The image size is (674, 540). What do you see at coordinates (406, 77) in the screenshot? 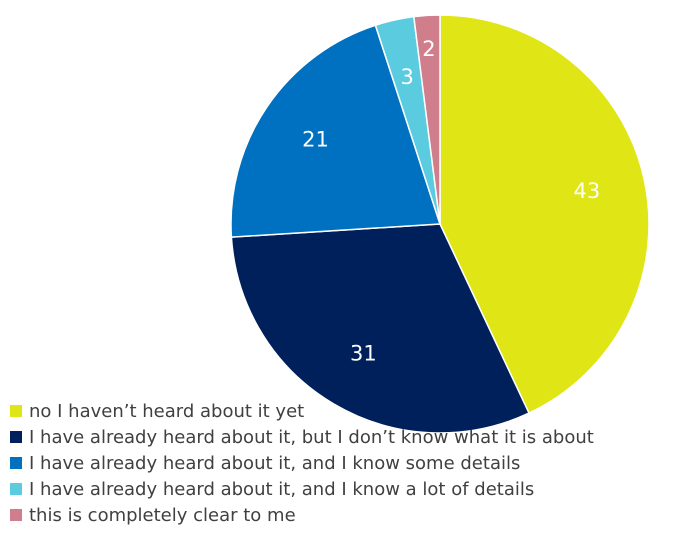
I see `pie-data-label: 3` at bounding box center [406, 77].